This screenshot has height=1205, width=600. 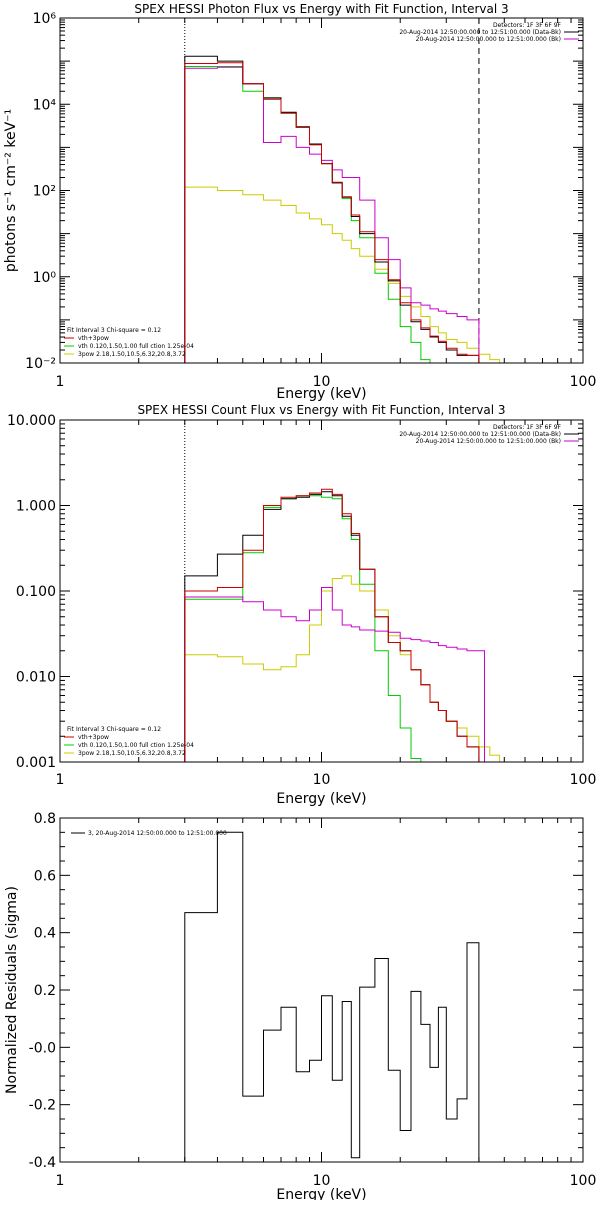 I want to click on series-3pow, so click(x=350, y=668).